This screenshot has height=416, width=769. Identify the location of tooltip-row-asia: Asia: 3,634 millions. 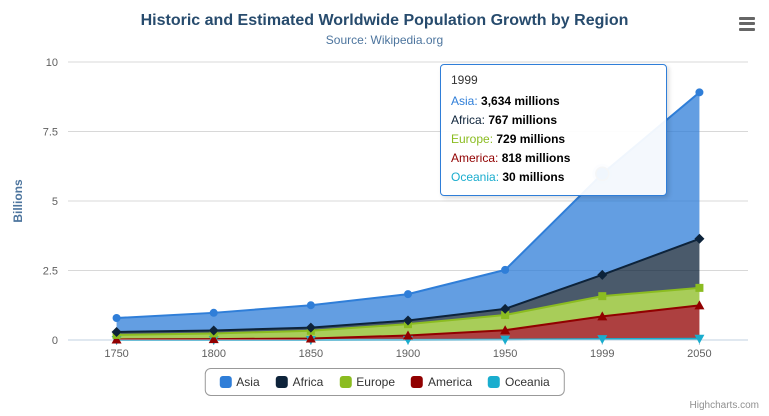
(553, 101).